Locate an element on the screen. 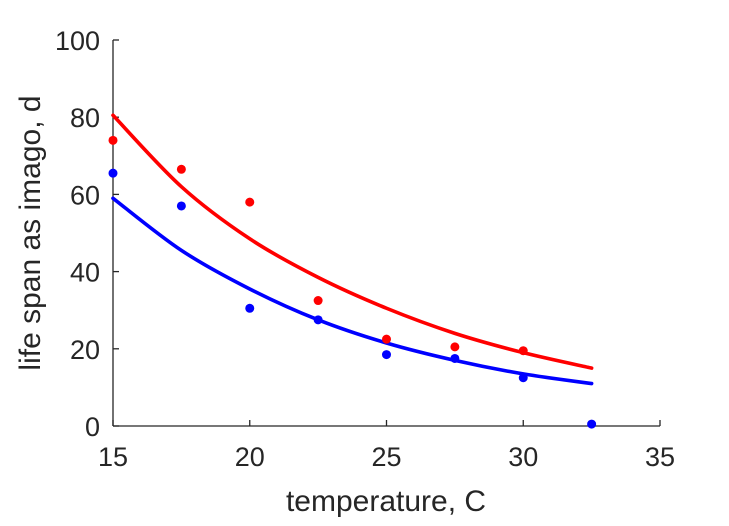  x-tick-label: 20 is located at coordinates (250, 457).